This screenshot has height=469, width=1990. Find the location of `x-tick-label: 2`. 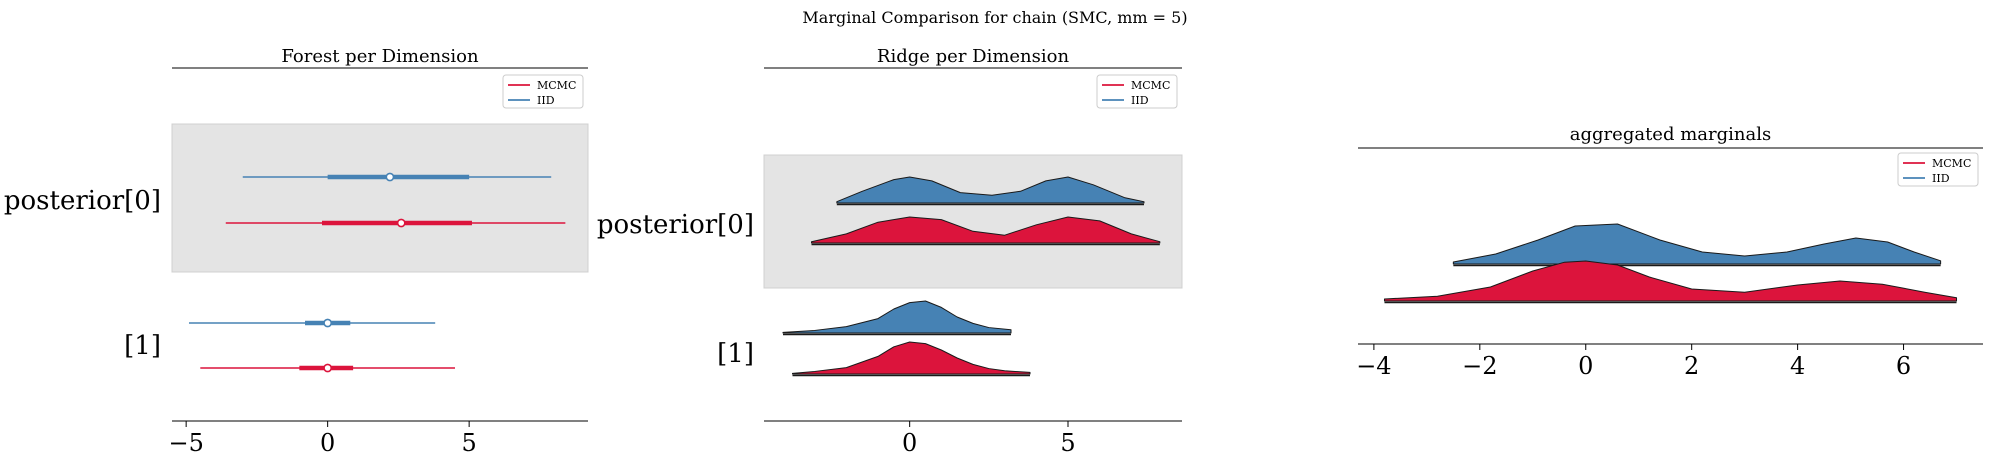

x-tick-label: 2 is located at coordinates (1691, 366).